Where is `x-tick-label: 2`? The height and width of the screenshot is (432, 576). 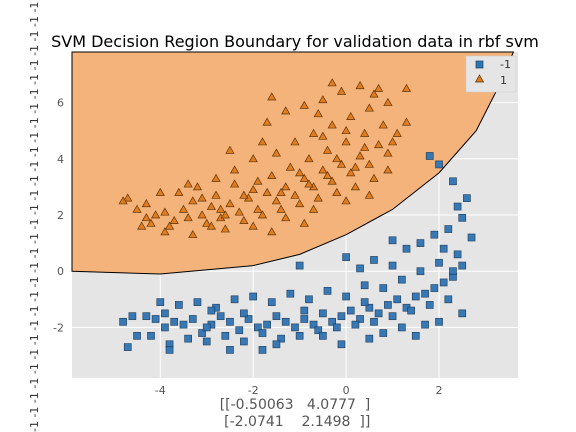 x-tick-label: 2 is located at coordinates (439, 390).